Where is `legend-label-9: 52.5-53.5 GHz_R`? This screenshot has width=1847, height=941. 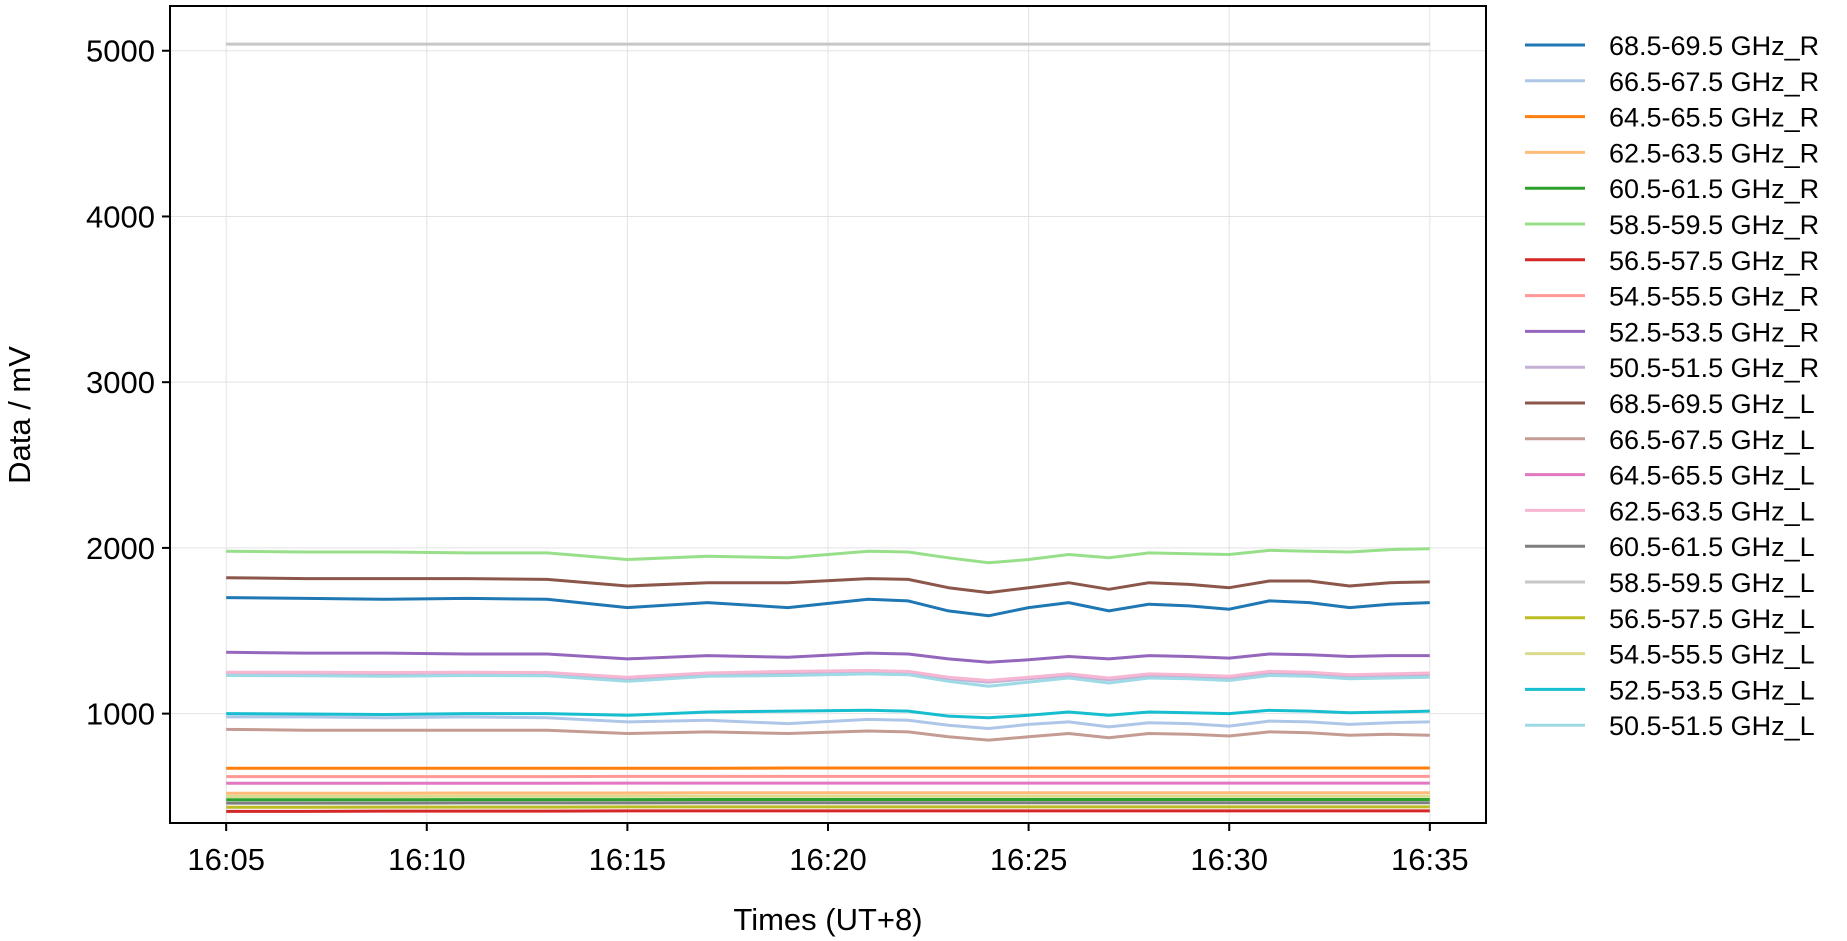
legend-label-9: 52.5-53.5 GHz_R is located at coordinates (1714, 332).